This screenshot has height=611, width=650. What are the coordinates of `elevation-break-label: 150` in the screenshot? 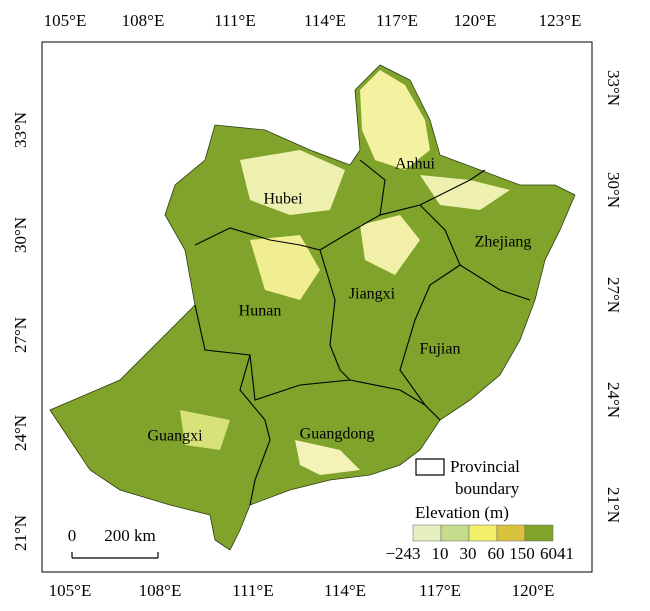 It's located at (522, 553).